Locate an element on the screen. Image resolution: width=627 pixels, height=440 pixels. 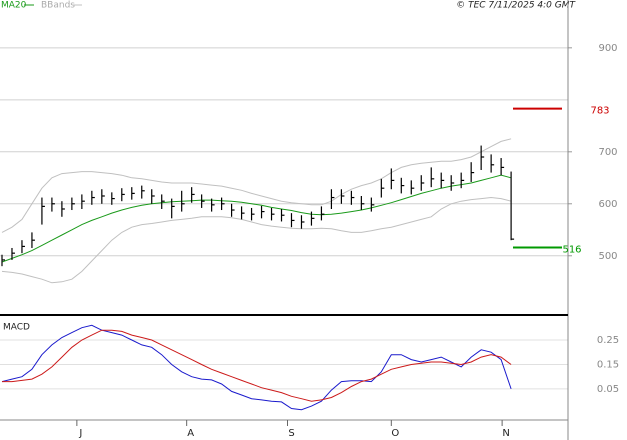
macd-title: MACD is located at coordinates (16, 328).